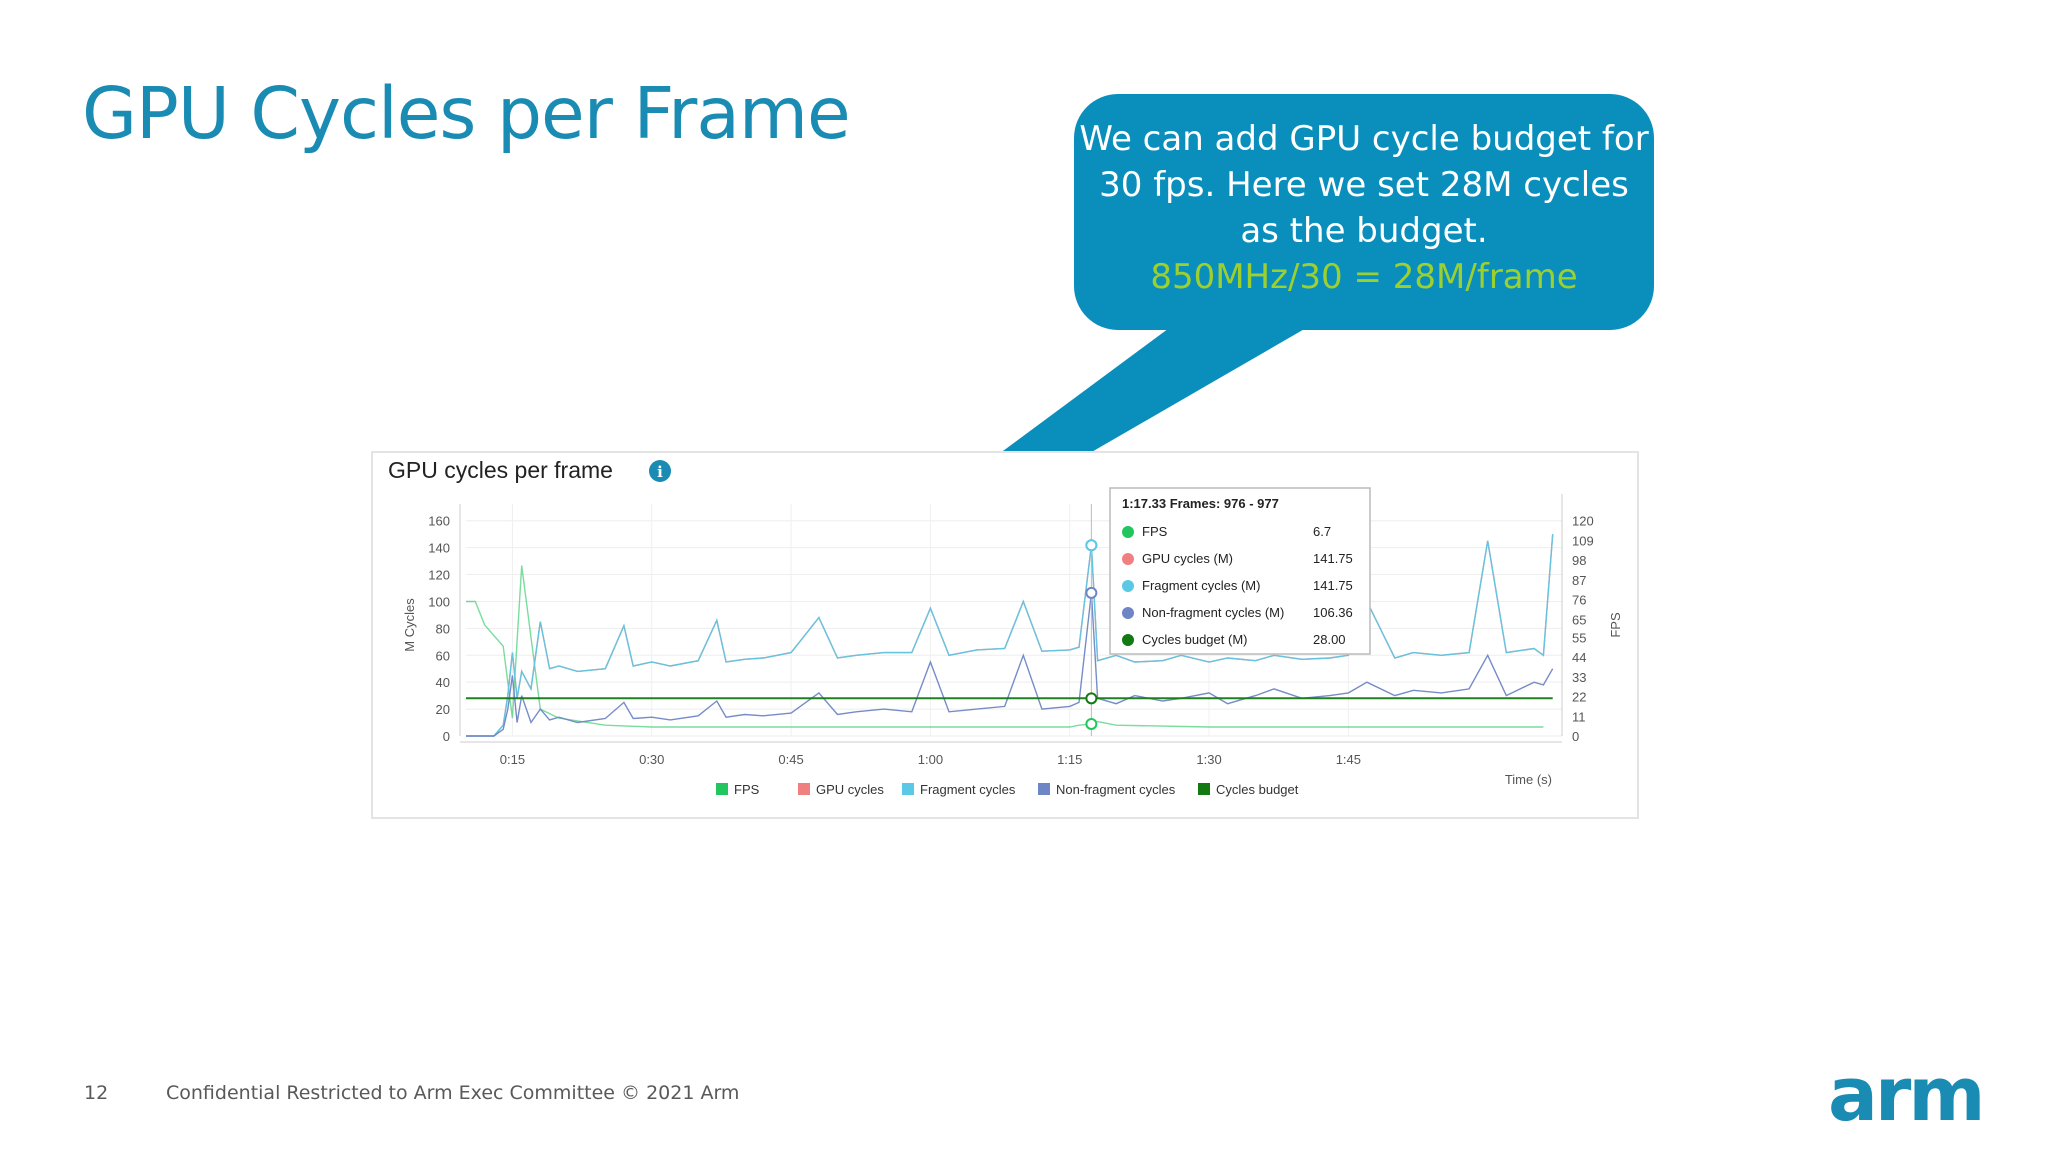  I want to click on y2-tick-label: 65, so click(1579, 619).